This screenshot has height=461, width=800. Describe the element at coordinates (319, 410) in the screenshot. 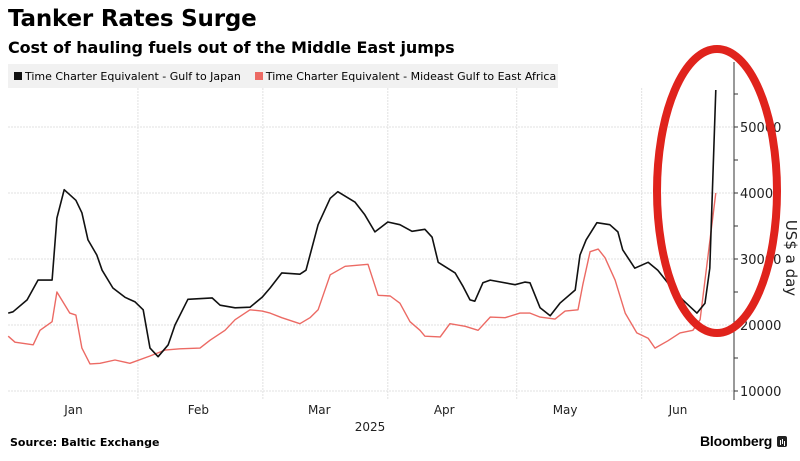

I see `x-tick-label: Mar` at that location.